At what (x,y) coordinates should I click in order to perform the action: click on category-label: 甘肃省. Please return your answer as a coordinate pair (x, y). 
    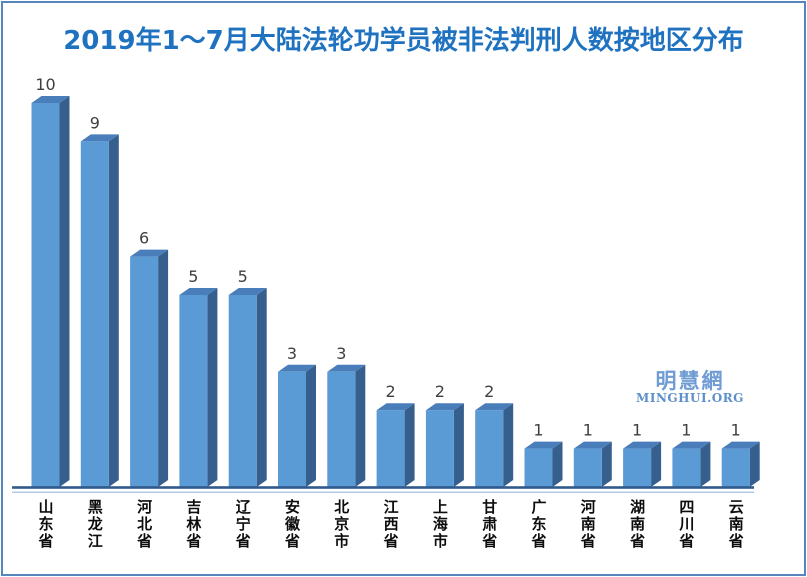
    Looking at the image, I should click on (489, 524).